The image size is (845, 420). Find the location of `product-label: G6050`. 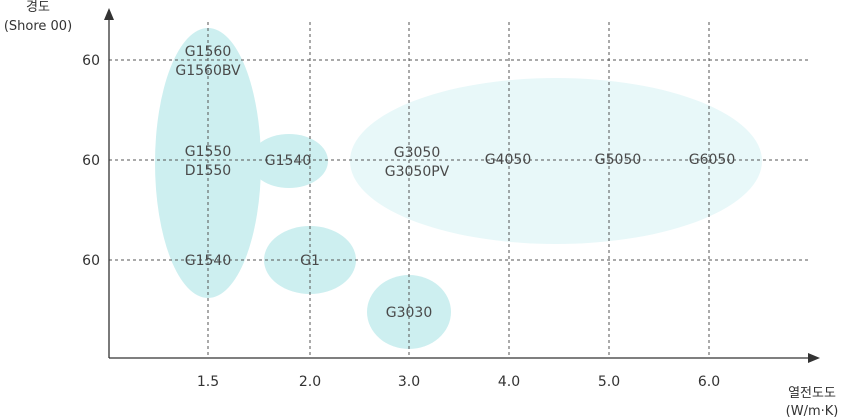

product-label: G6050 is located at coordinates (712, 160).